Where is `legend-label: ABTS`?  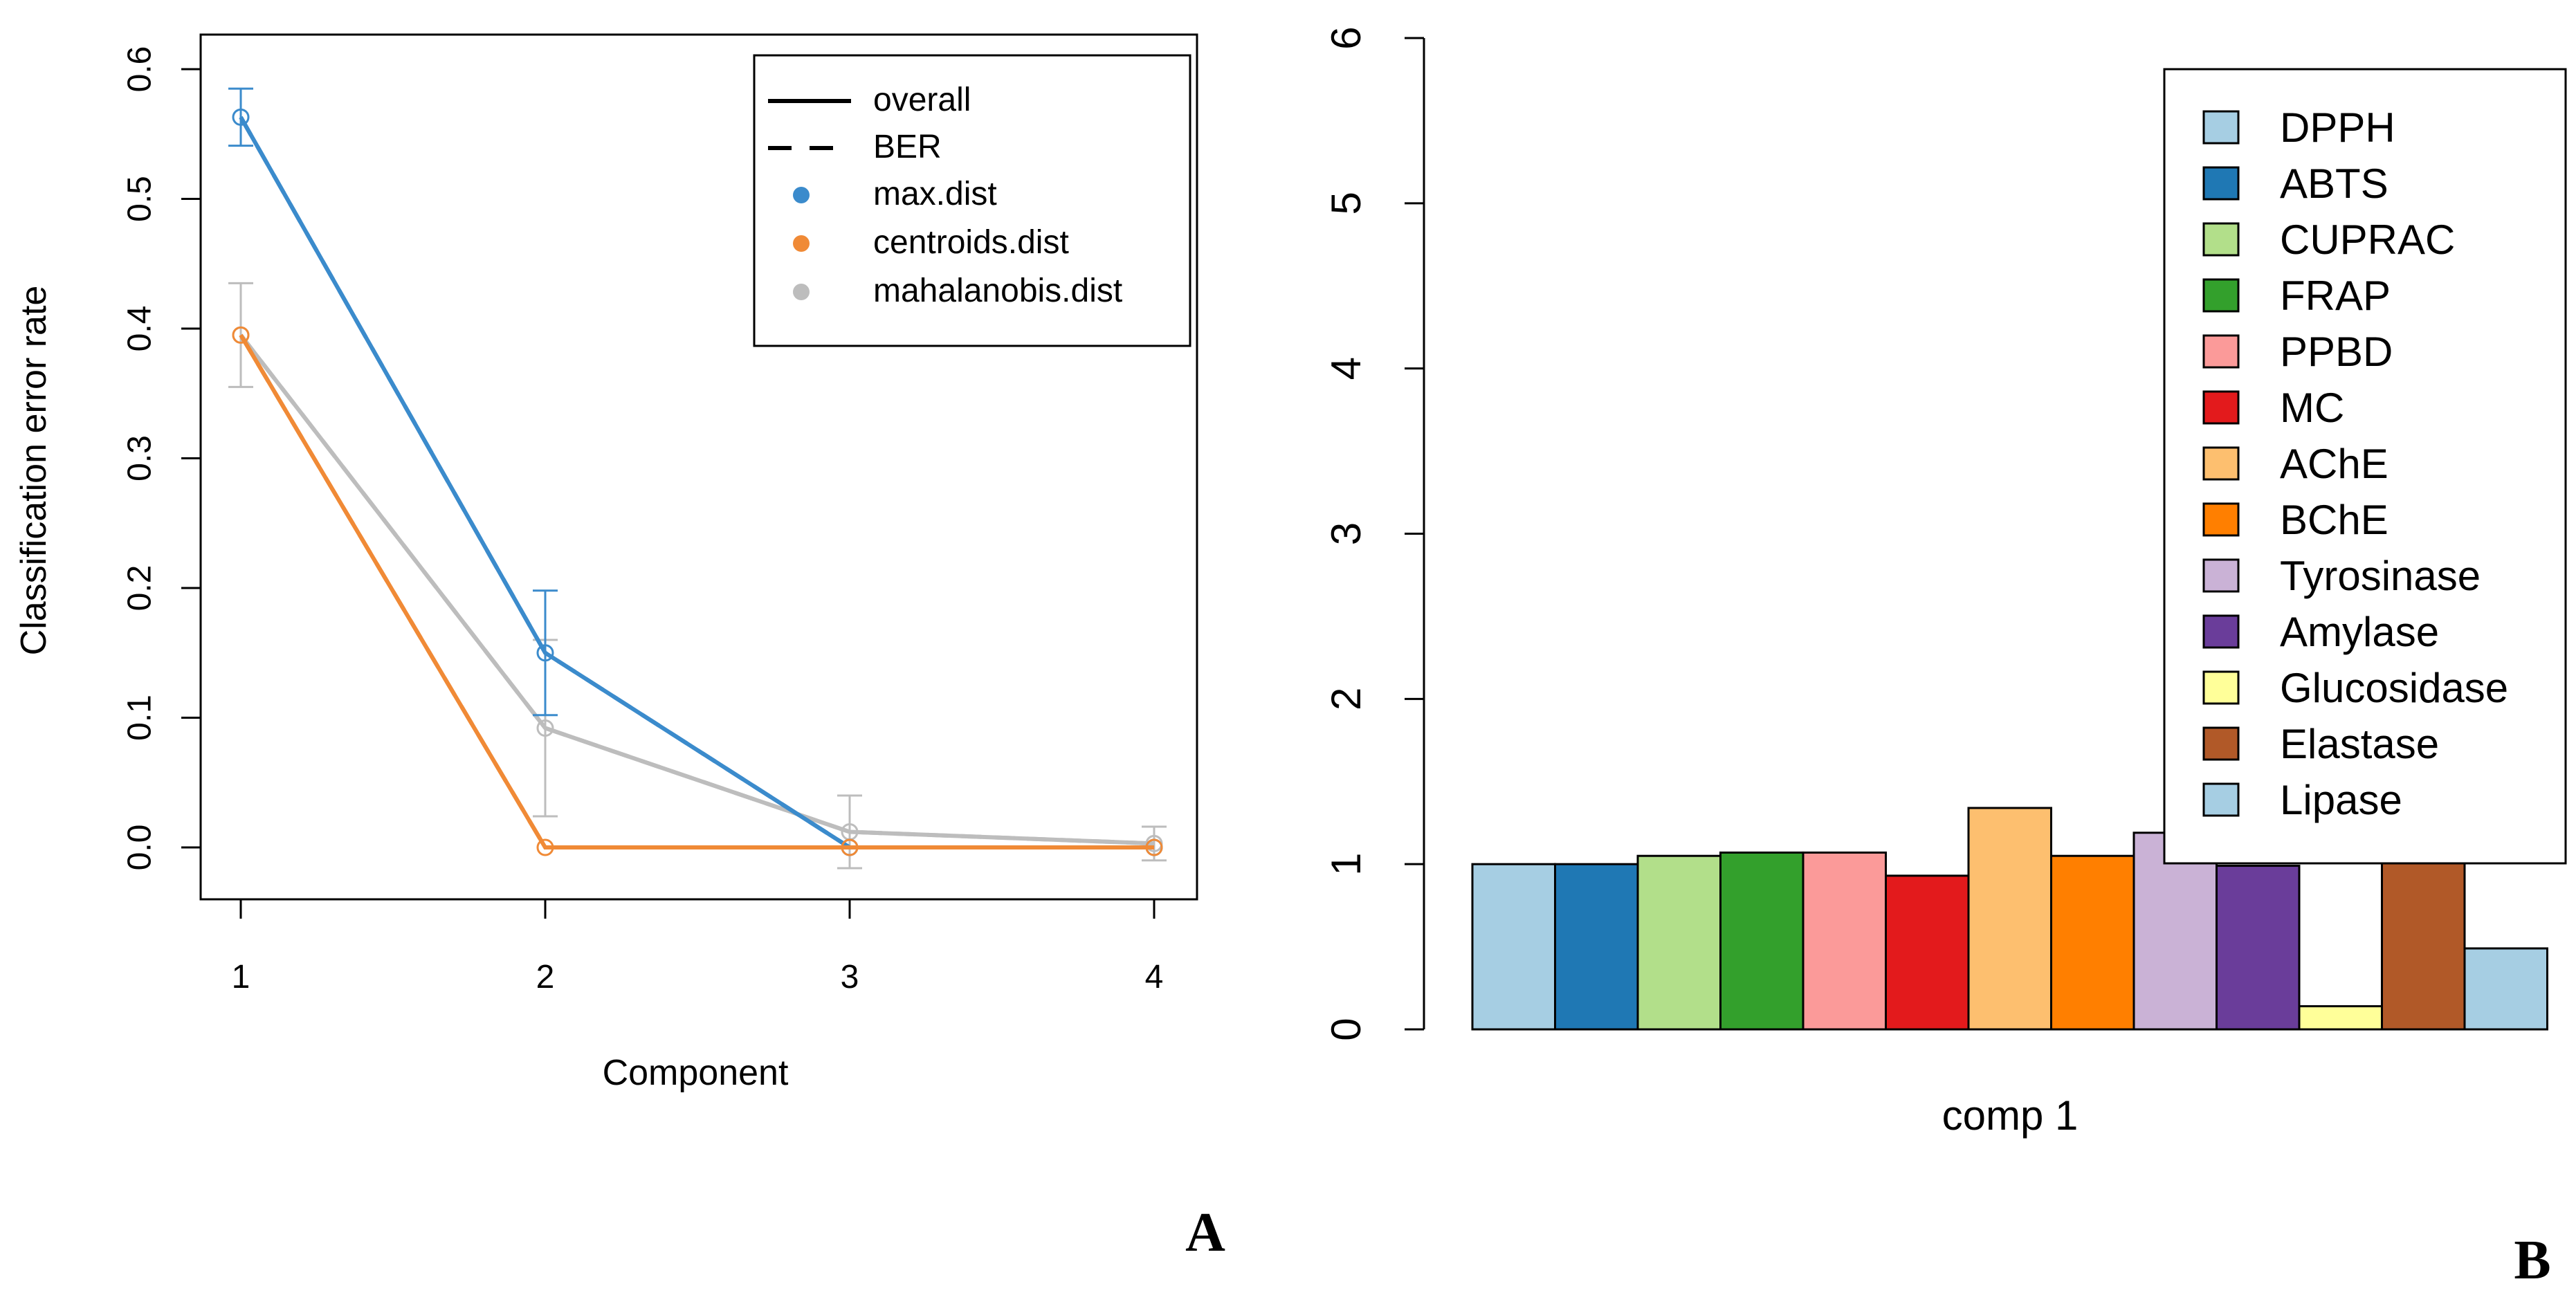 legend-label: ABTS is located at coordinates (2334, 183).